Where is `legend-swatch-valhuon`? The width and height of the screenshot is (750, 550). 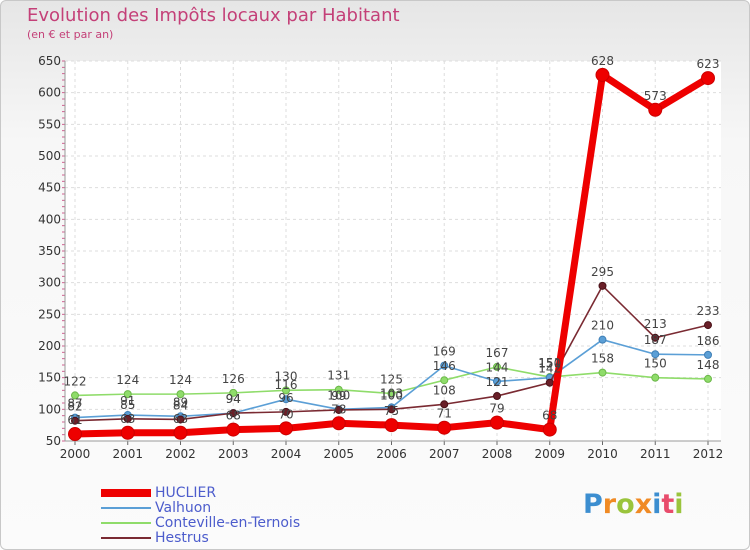 legend-swatch-valhuon is located at coordinates (126, 508).